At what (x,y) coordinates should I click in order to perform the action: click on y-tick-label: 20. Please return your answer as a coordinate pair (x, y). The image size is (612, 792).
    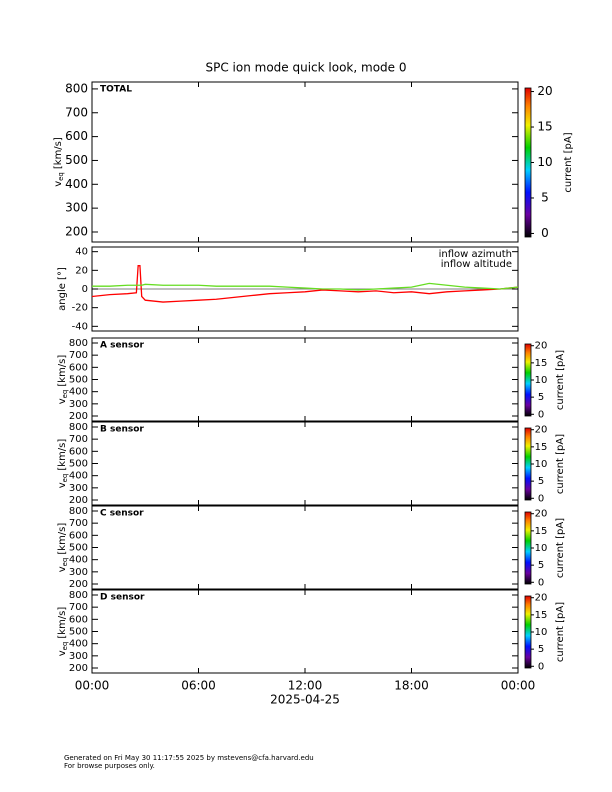
    Looking at the image, I should click on (81, 270).